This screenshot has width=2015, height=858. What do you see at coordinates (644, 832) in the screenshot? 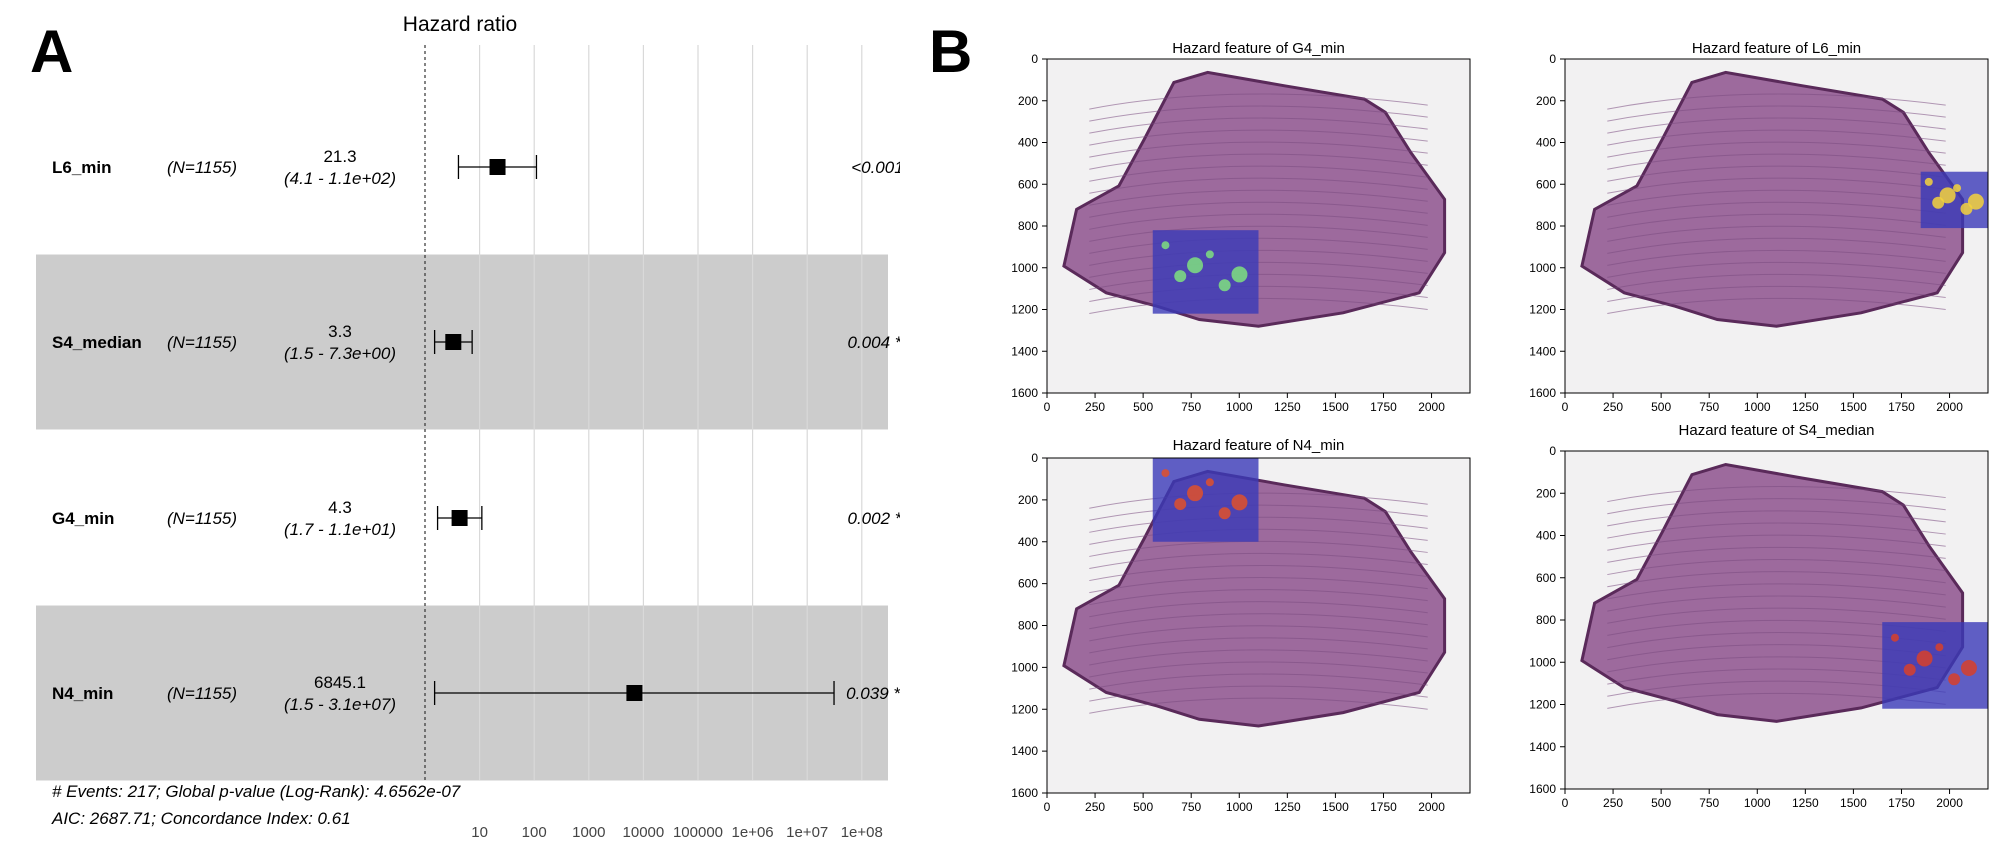
I see `x-tick-label: 10000` at bounding box center [644, 832].